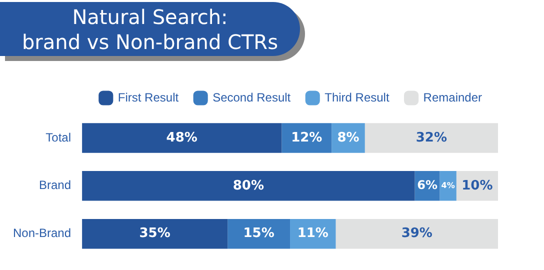  I want to click on chart-title: Natural Search: brand vs Non-brand CTRs, so click(150, 29).